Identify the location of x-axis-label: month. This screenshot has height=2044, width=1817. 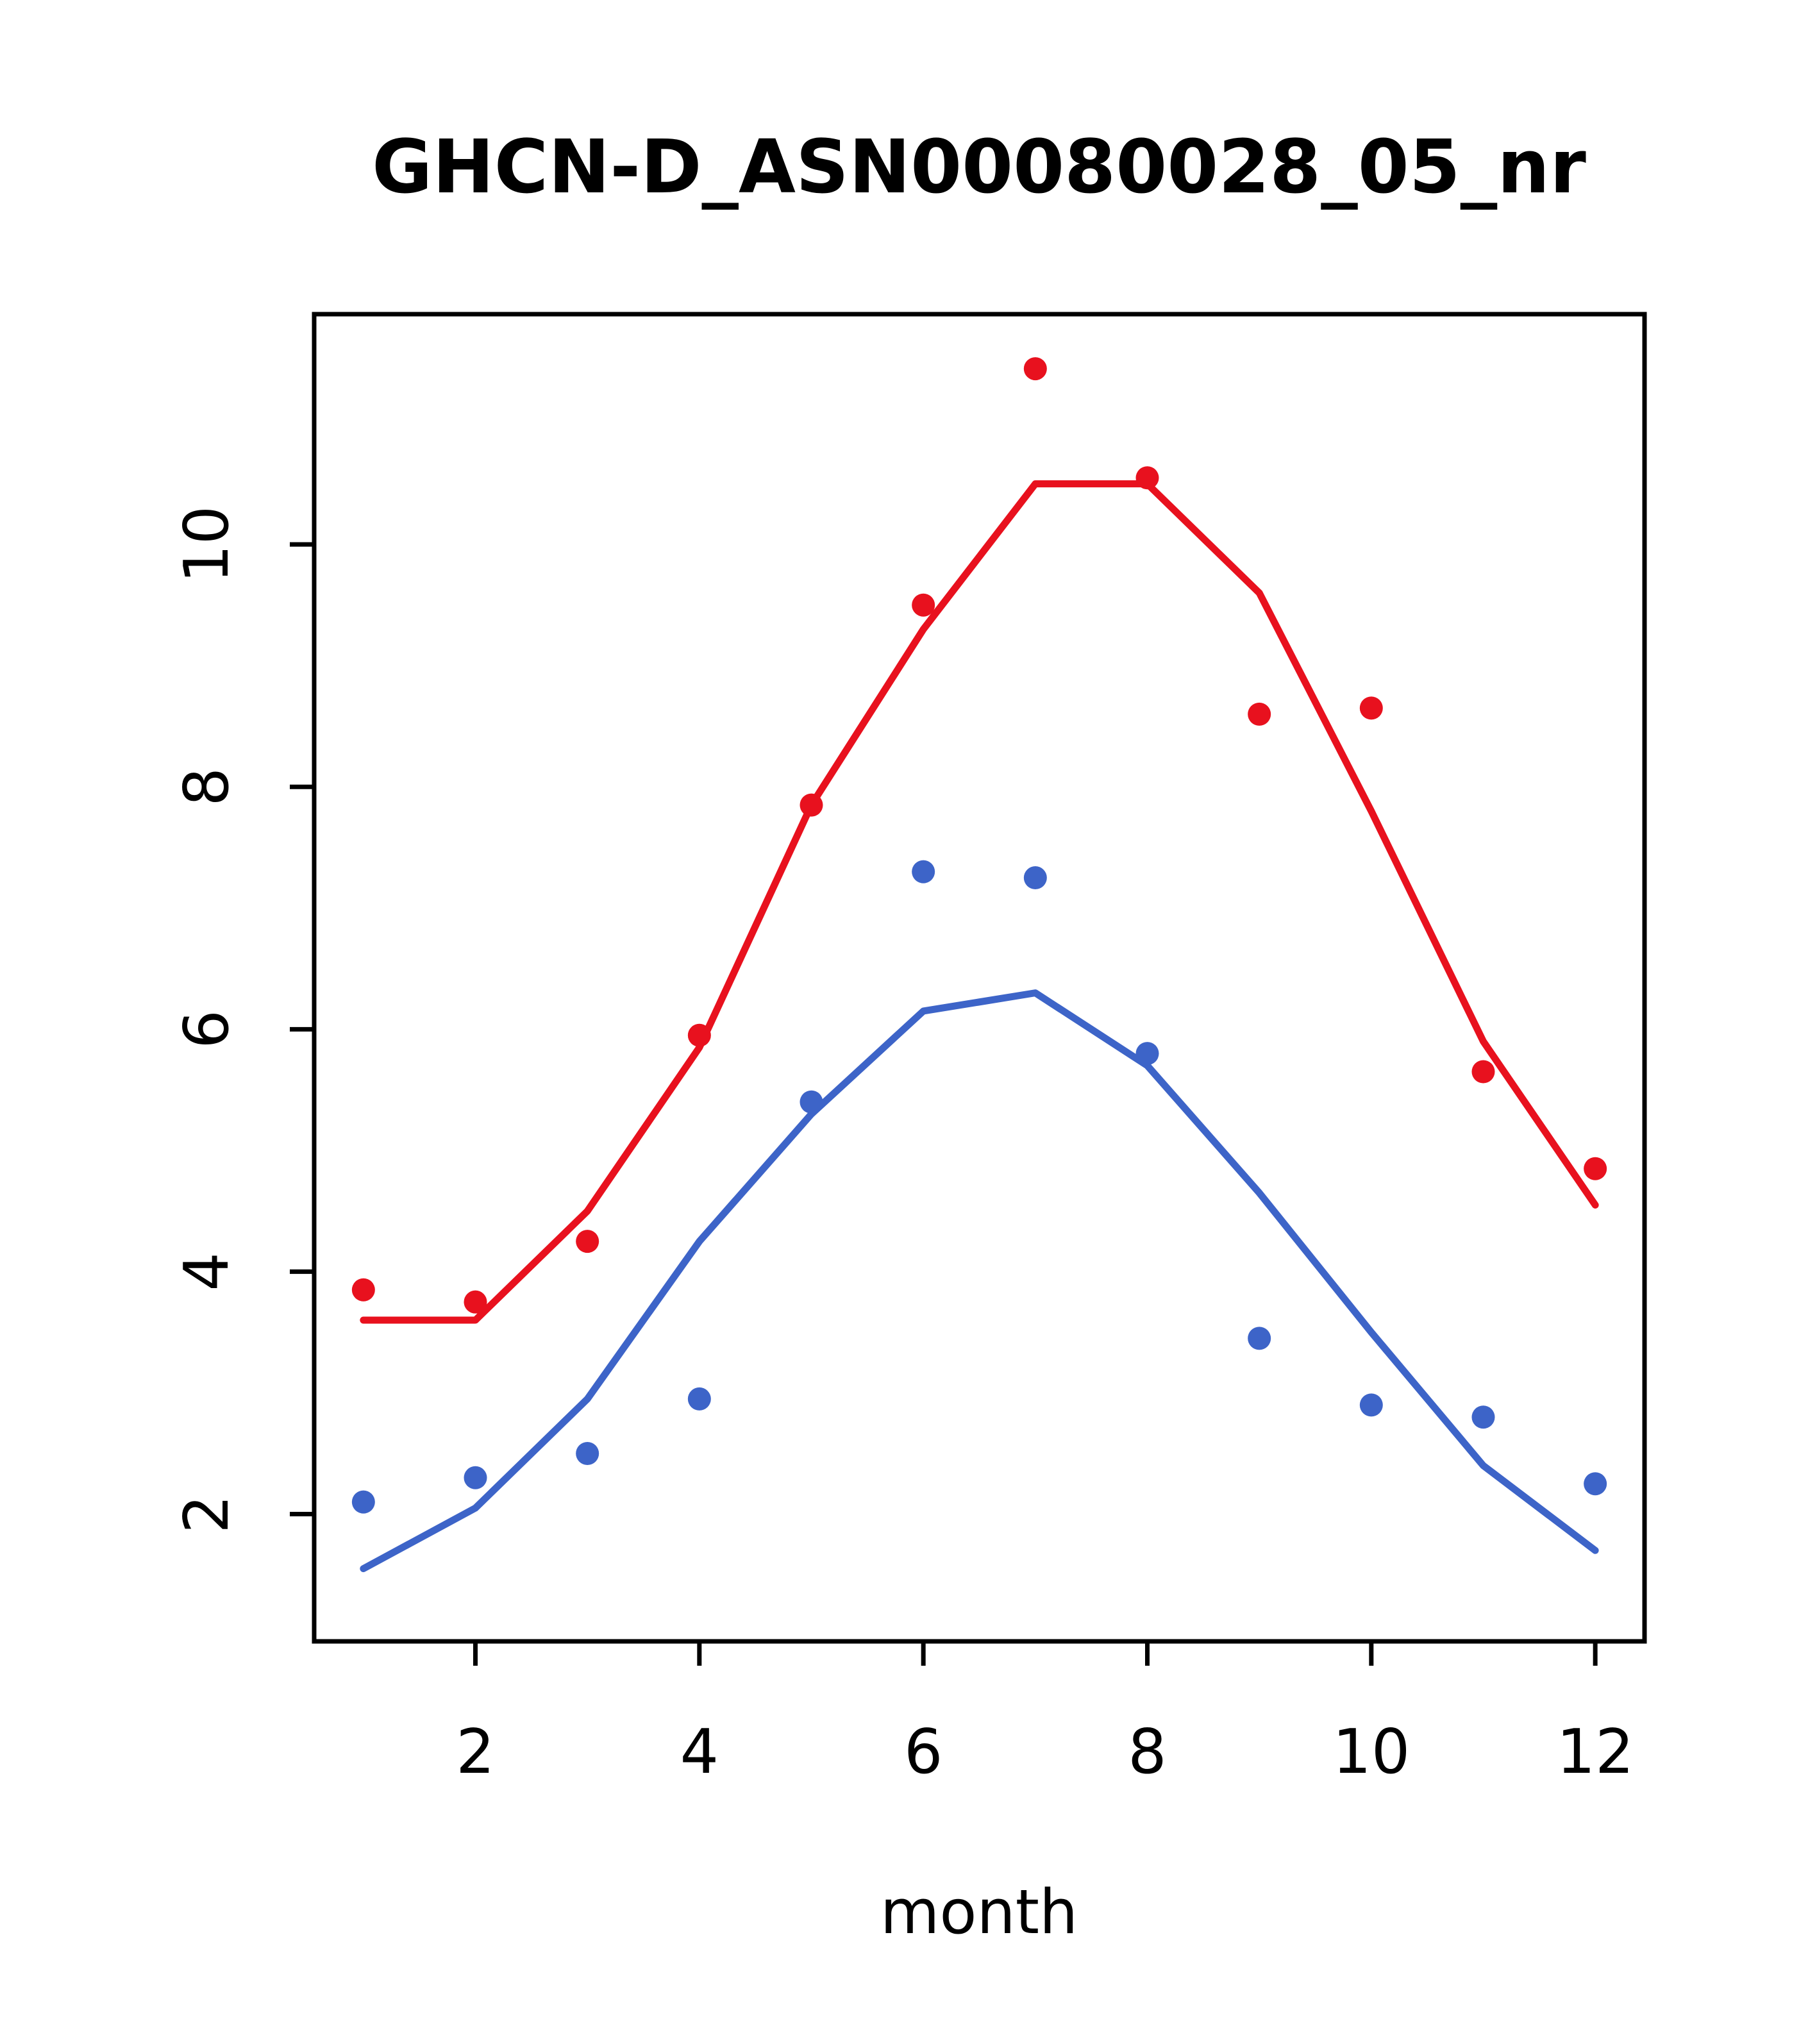
(979, 1912).